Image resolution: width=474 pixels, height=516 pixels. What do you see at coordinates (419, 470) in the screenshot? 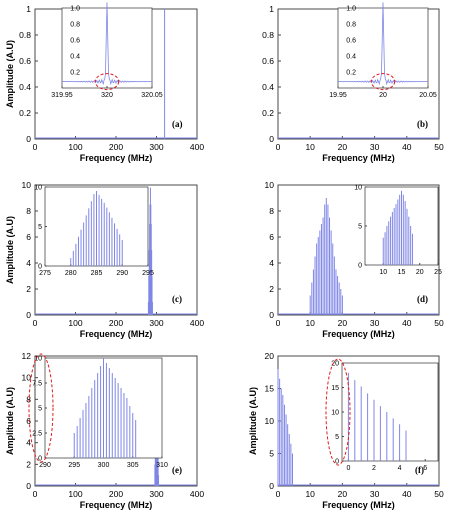
I see `panel-label: (f)` at bounding box center [419, 470].